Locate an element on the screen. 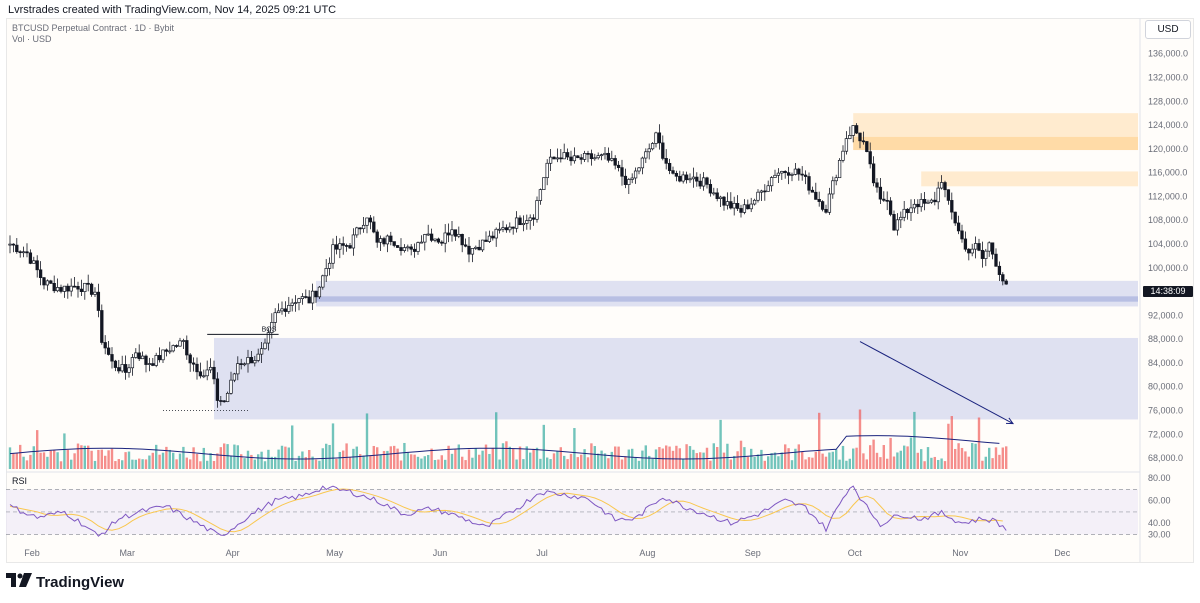 The width and height of the screenshot is (1200, 603). price-axis-tick: 108,000.0 is located at coordinates (1168, 220).